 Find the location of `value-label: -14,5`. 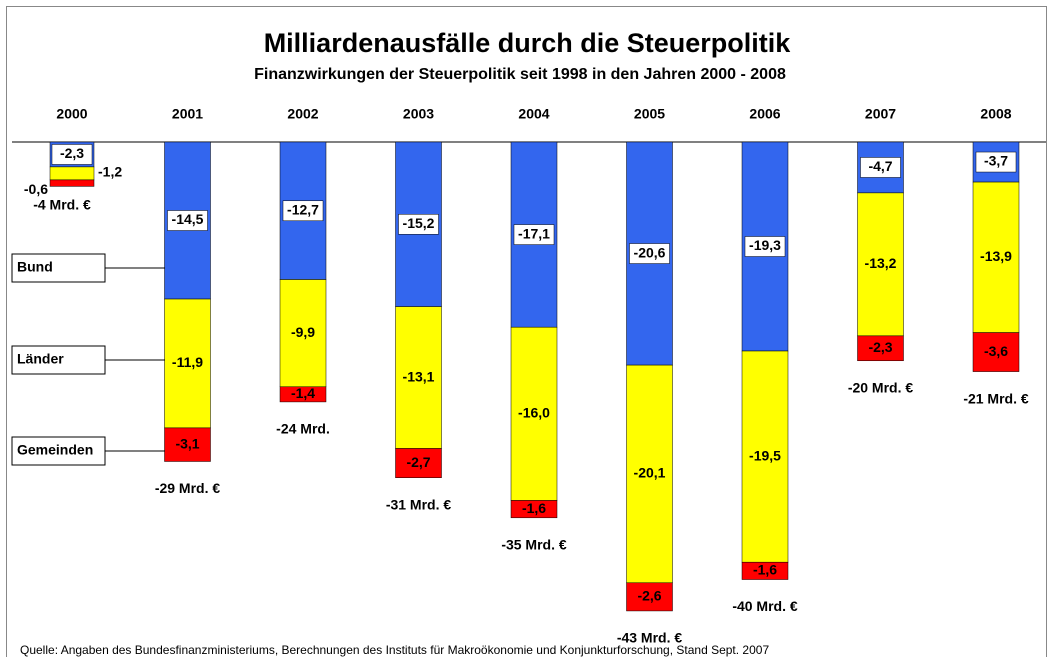

value-label: -14,5 is located at coordinates (188, 219).